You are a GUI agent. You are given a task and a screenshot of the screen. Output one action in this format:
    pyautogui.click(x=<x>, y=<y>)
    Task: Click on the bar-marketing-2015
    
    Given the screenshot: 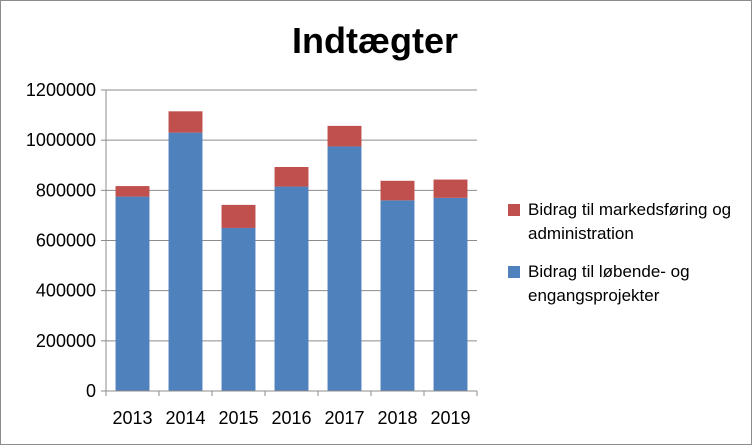 What is the action you would take?
    pyautogui.click(x=238, y=216)
    